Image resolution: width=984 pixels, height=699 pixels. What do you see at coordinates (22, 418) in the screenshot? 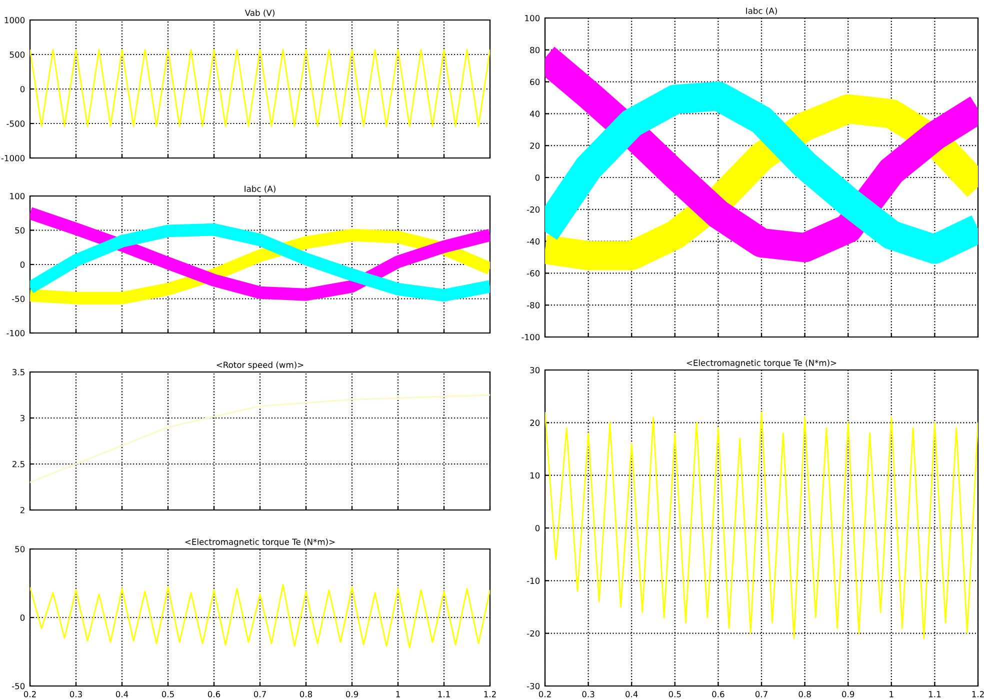
I see `y-tick-label: 3` at bounding box center [22, 418].